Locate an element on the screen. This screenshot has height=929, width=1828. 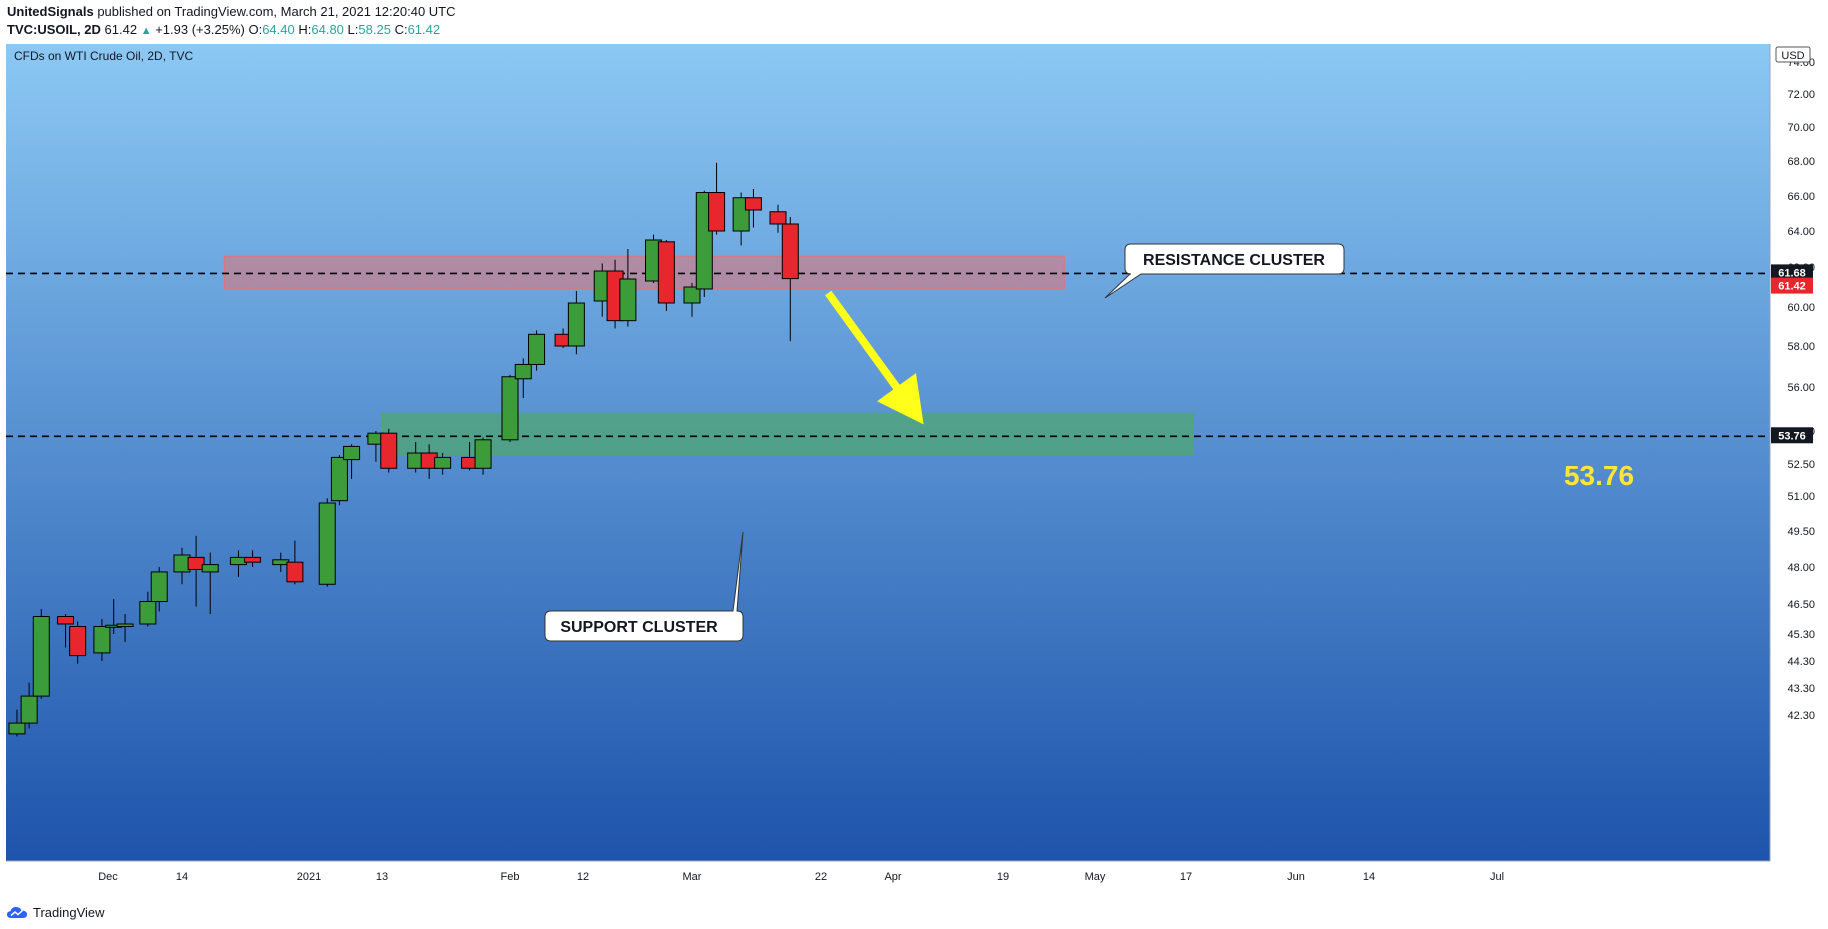
support-callout: SUPPORT CLUSTER is located at coordinates (644, 586).